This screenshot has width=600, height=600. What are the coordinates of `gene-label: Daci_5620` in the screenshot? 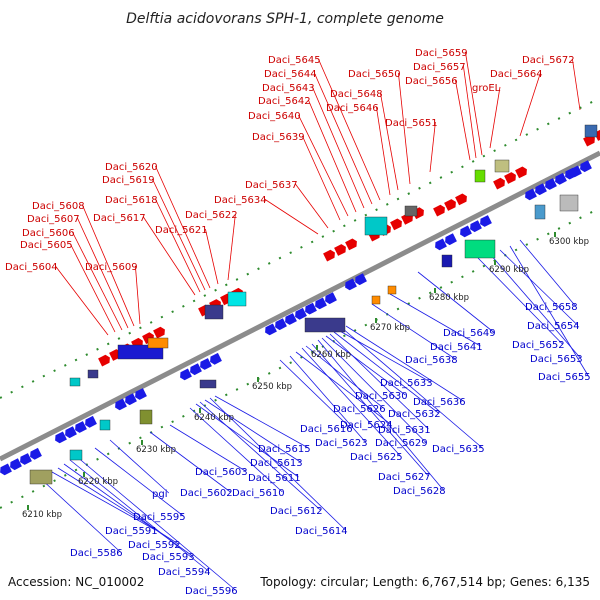 It's located at (131, 167).